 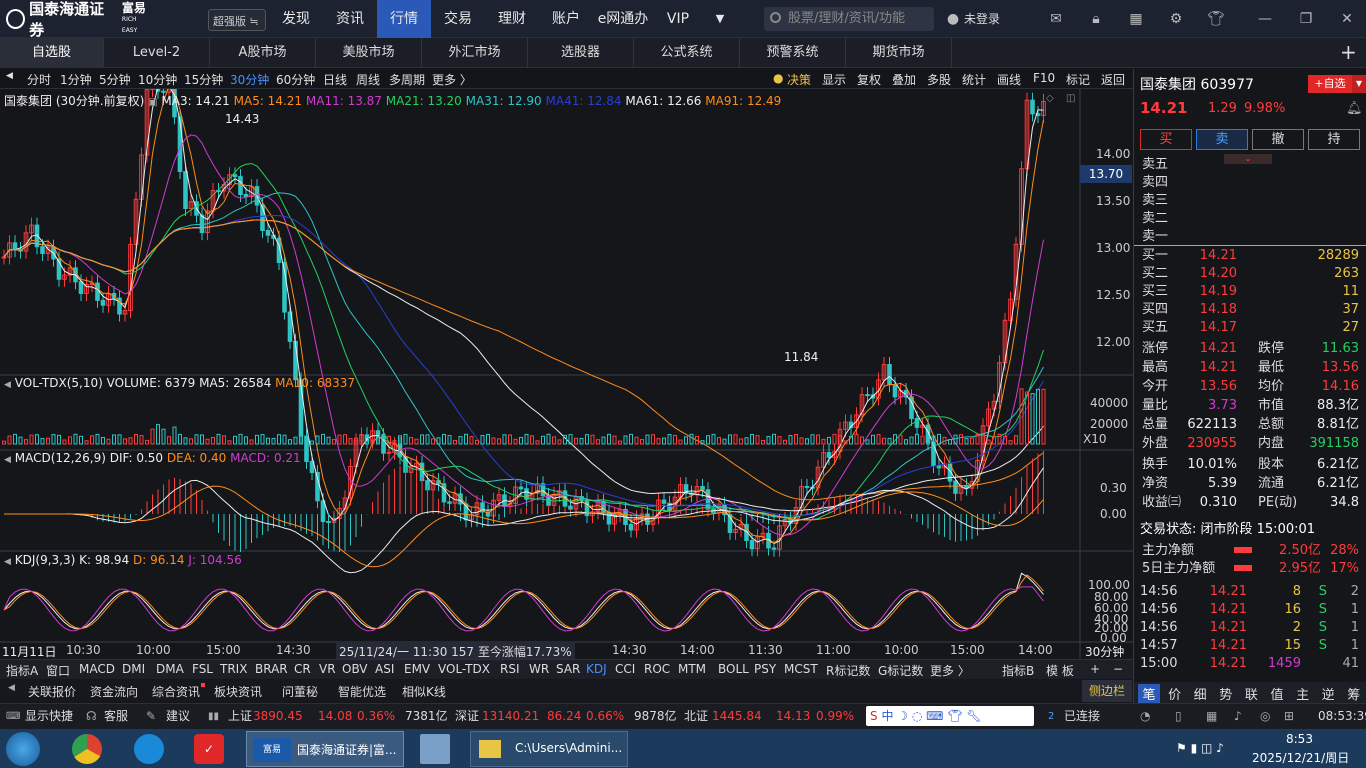 I want to click on tab-forex: 外汇市场, so click(x=475, y=53).